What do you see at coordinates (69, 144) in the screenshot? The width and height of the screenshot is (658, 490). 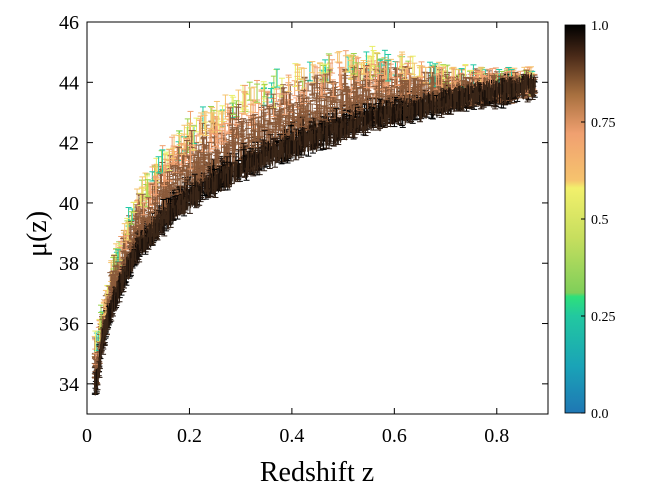 I see `y-tick-label: 42` at bounding box center [69, 144].